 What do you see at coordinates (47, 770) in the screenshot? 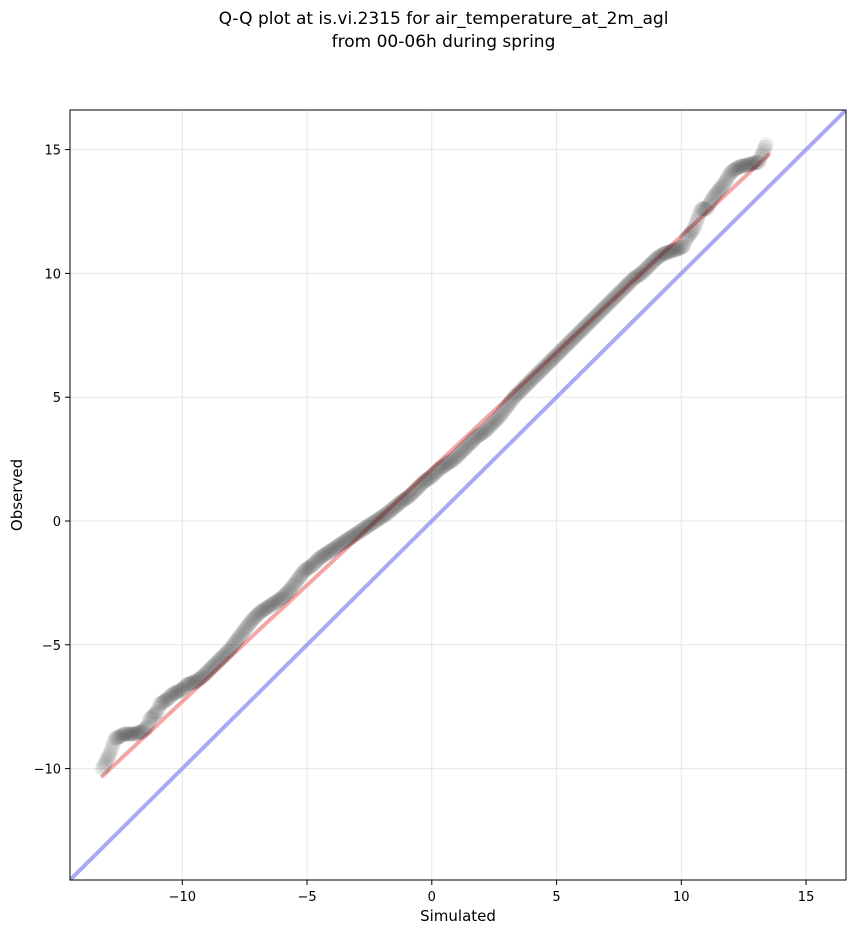
I see `y-tick-label: −10` at bounding box center [47, 770].